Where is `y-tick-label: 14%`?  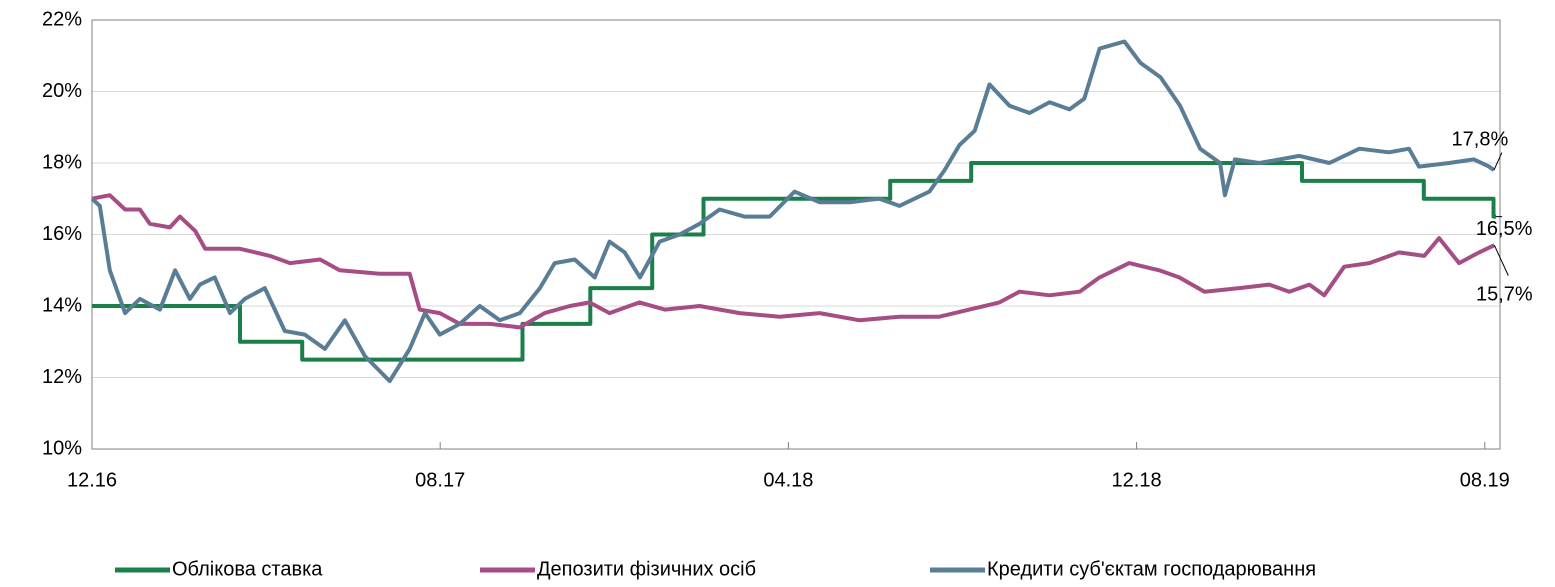 y-tick-label: 14% is located at coordinates (62, 305).